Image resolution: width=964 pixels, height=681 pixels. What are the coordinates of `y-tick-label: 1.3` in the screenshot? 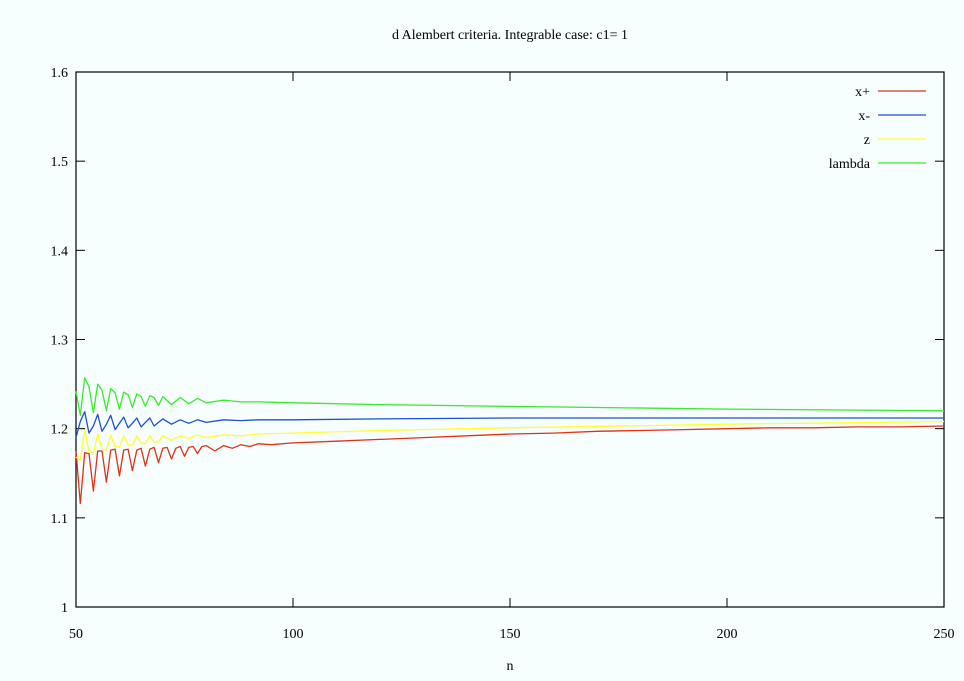 It's located at (60, 341).